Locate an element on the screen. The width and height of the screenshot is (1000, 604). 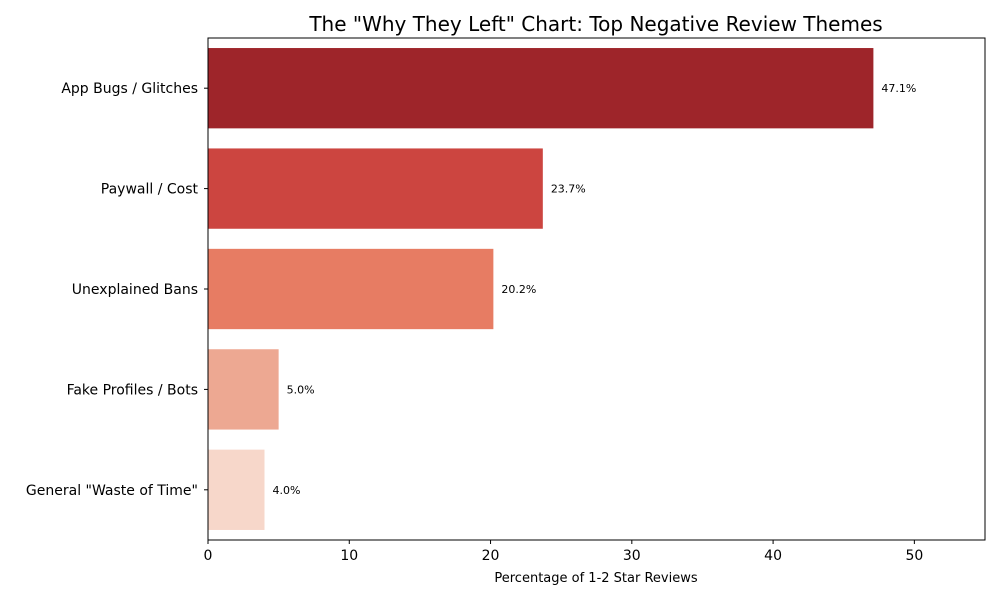
x-tick-label: 30 is located at coordinates (632, 556).